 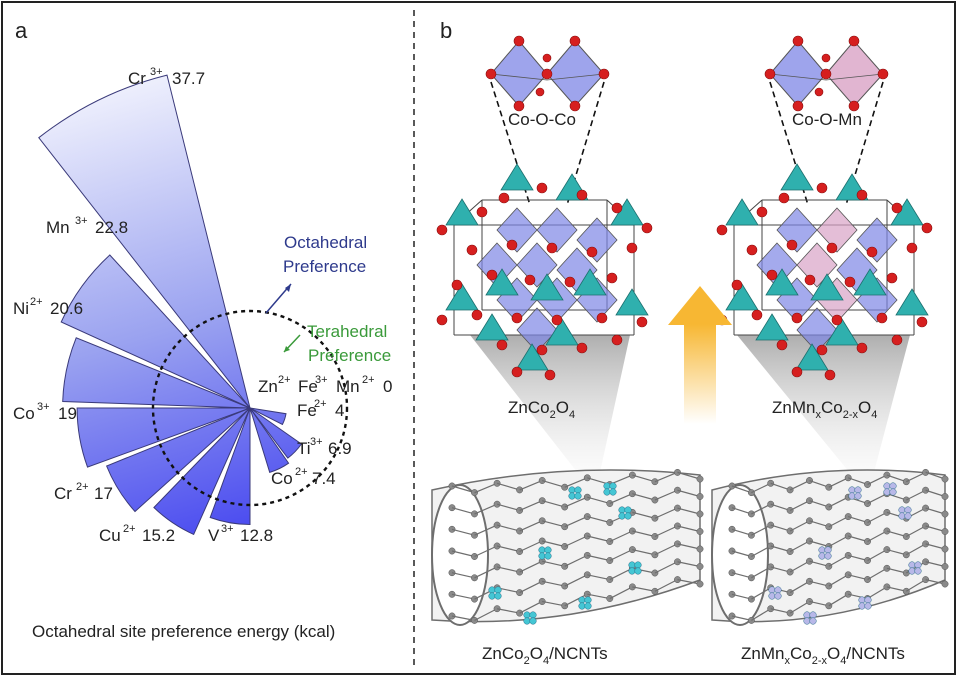 What do you see at coordinates (387, 386) in the screenshot?
I see `bar-label-value: 0` at bounding box center [387, 386].